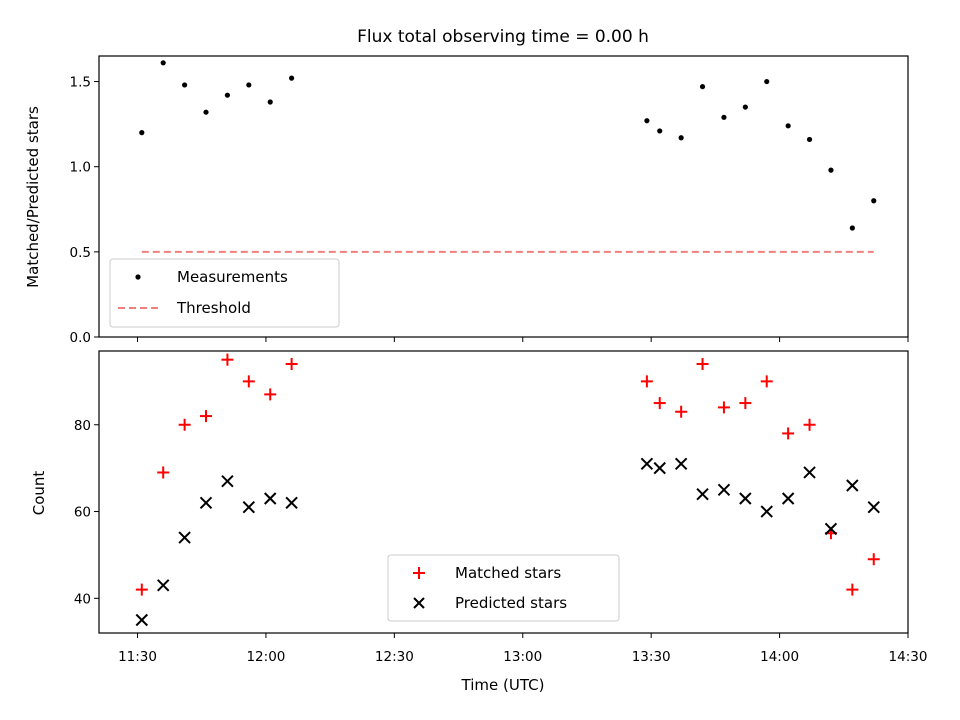 This screenshot has height=720, width=960. I want to click on bottom-y-tick-label: 60, so click(82, 513).